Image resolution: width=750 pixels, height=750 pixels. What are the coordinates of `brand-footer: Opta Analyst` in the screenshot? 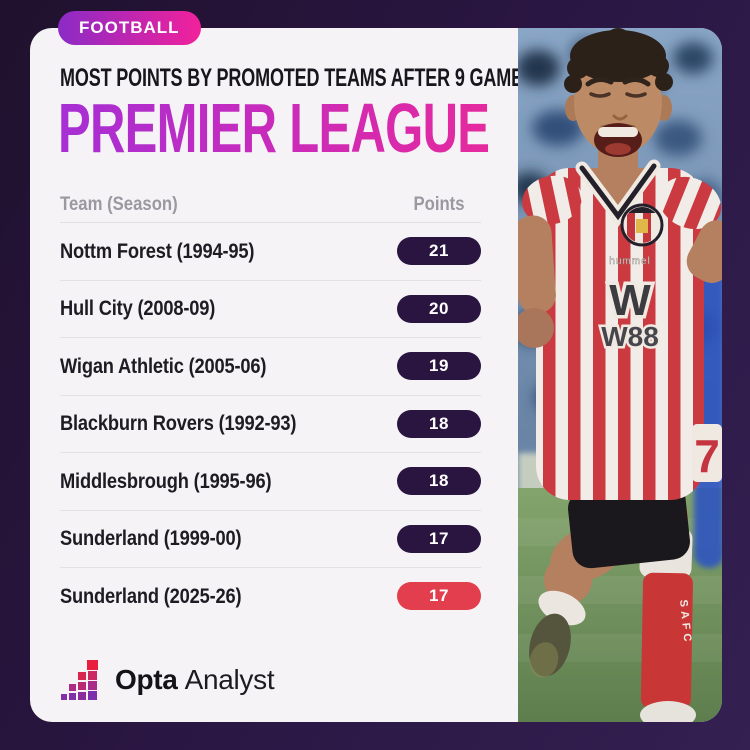 It's located at (167, 680).